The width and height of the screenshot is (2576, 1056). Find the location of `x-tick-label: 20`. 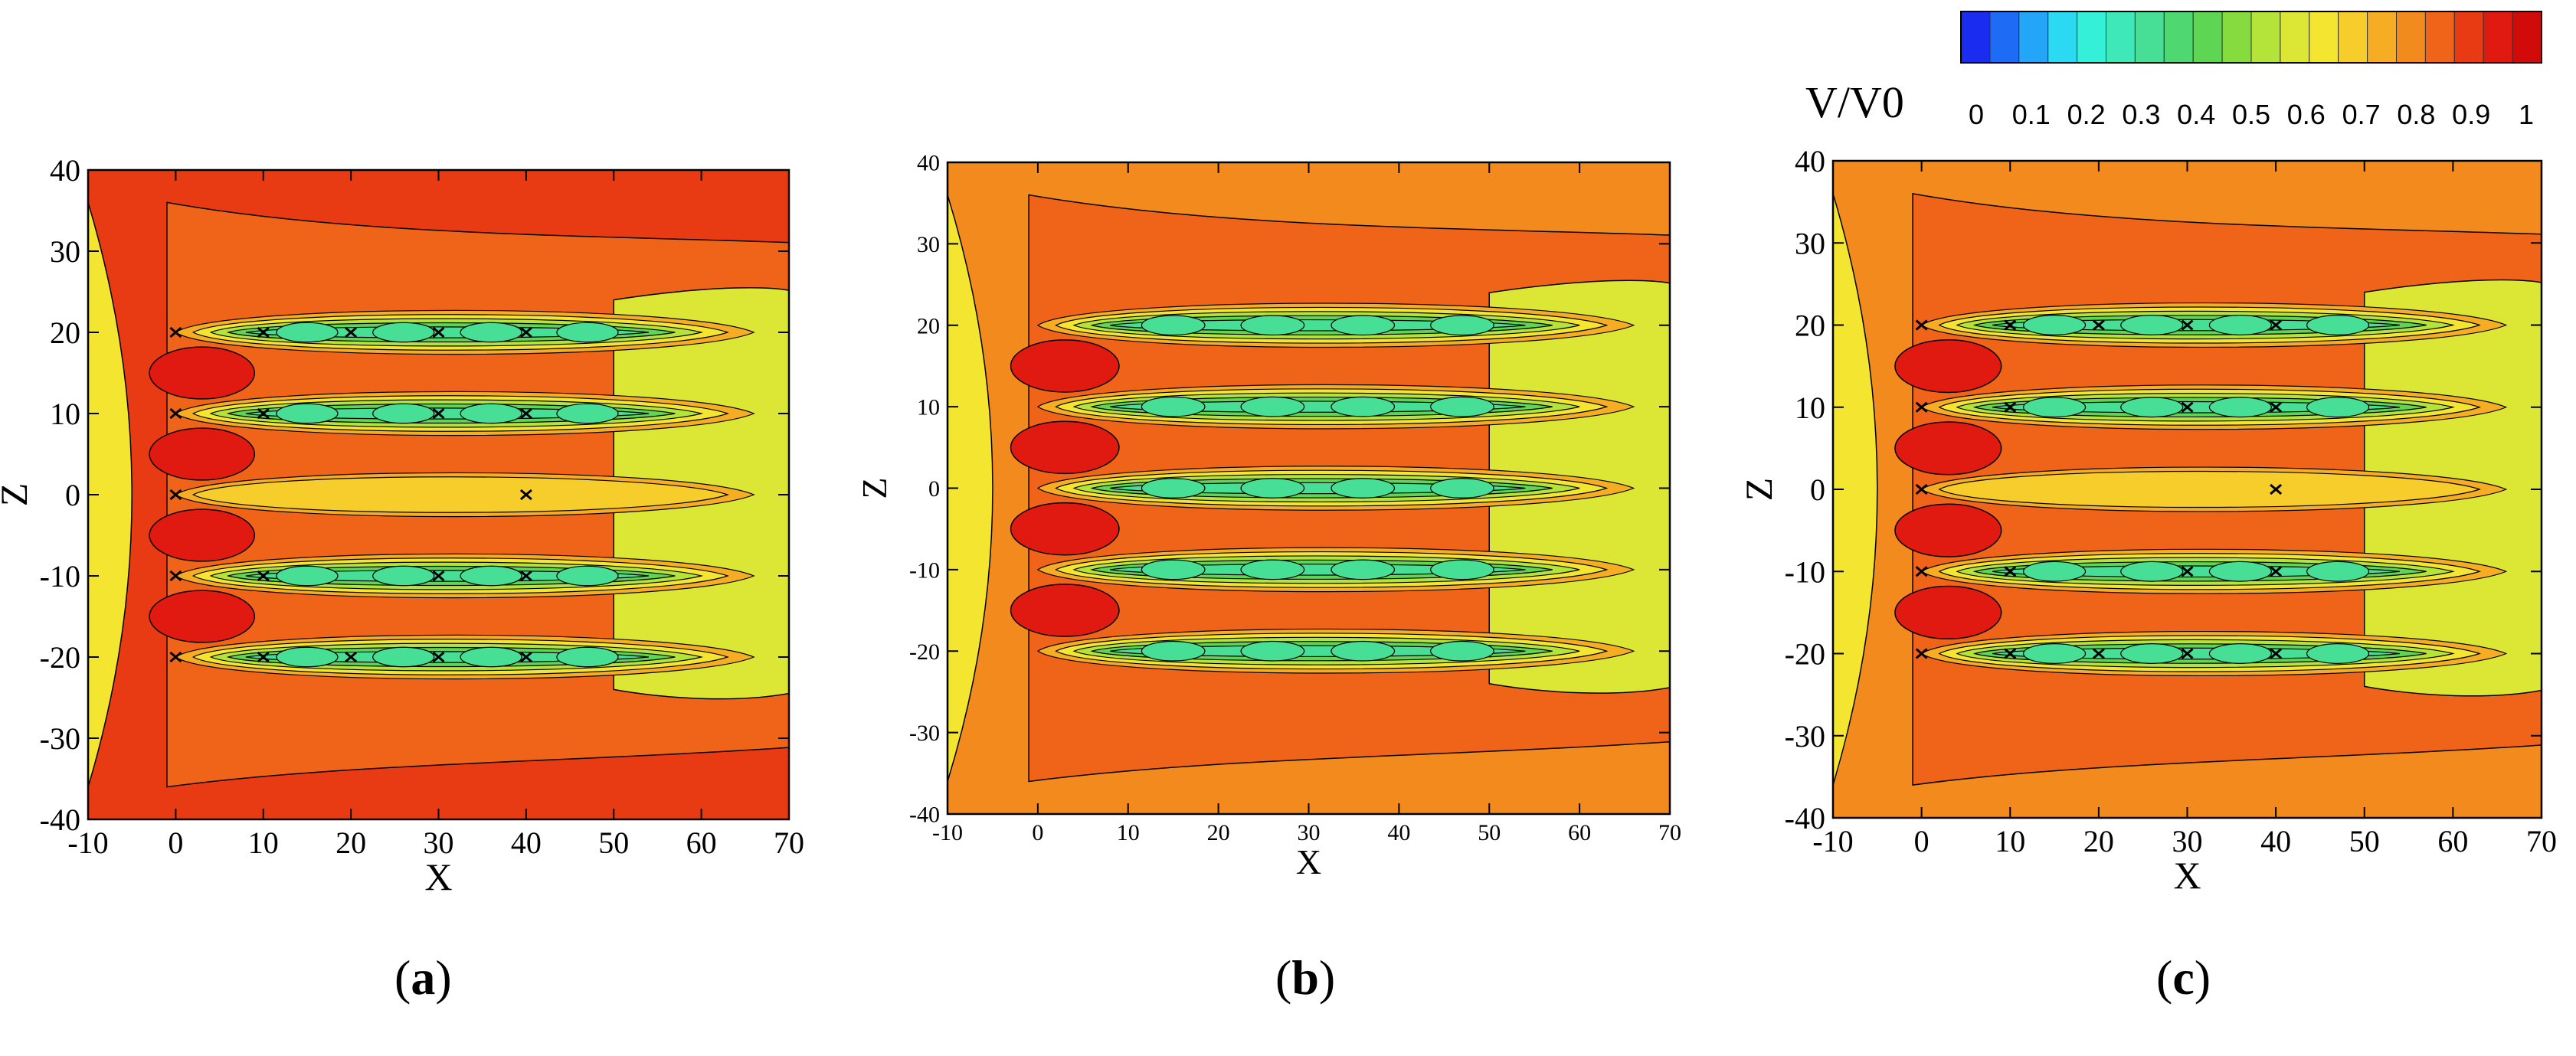

x-tick-label: 20 is located at coordinates (351, 843).